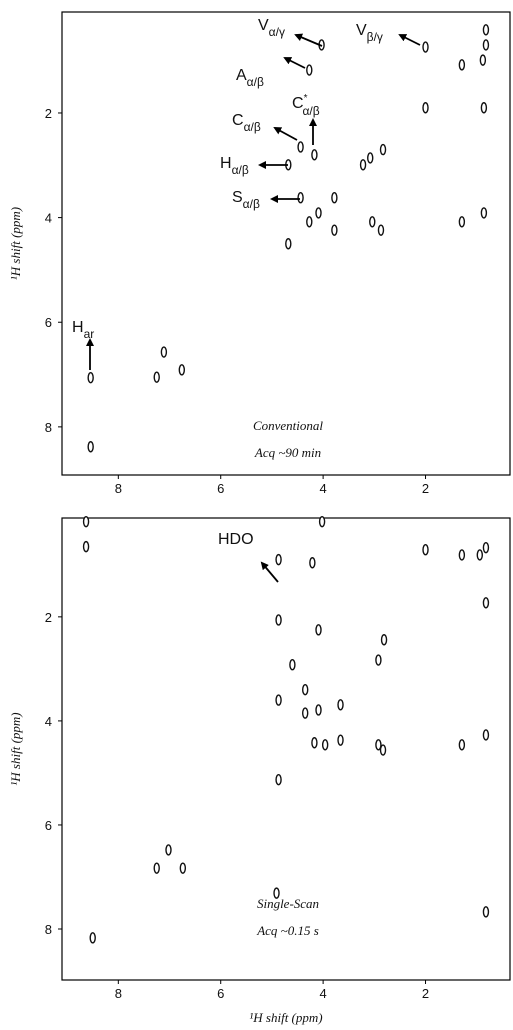 Image resolution: width=513 pixels, height=1030 pixels. Describe the element at coordinates (375, 37) in the screenshot. I see `annotation-sub: β/γ` at that location.